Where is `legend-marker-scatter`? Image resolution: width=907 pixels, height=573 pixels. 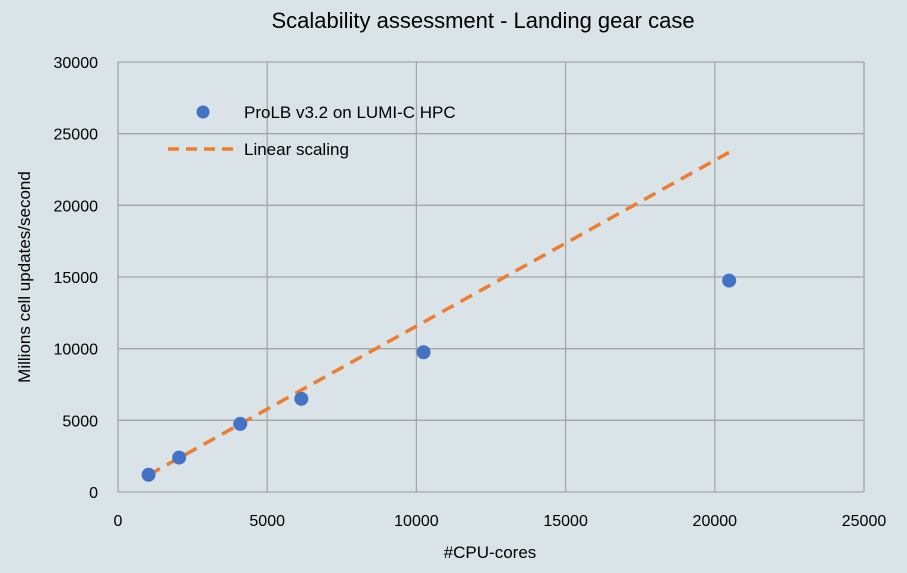
legend-marker-scatter is located at coordinates (203, 112).